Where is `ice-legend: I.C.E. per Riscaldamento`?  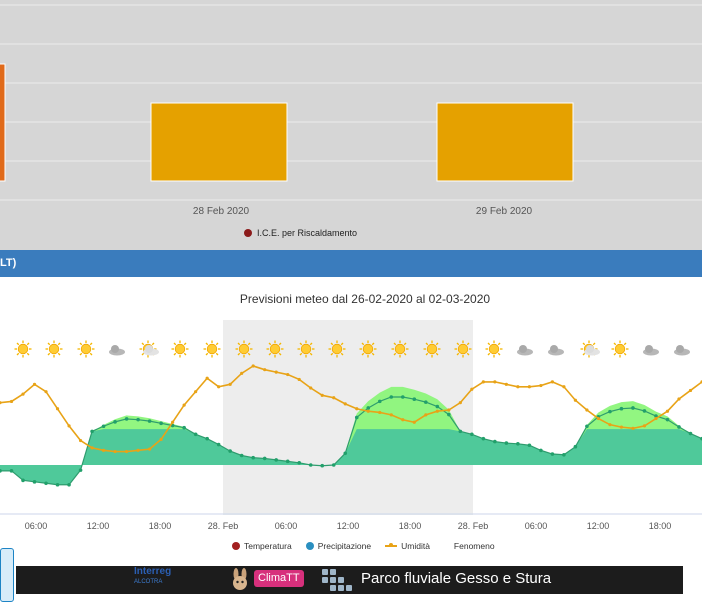 ice-legend: I.C.E. per Riscaldamento is located at coordinates (300, 233).